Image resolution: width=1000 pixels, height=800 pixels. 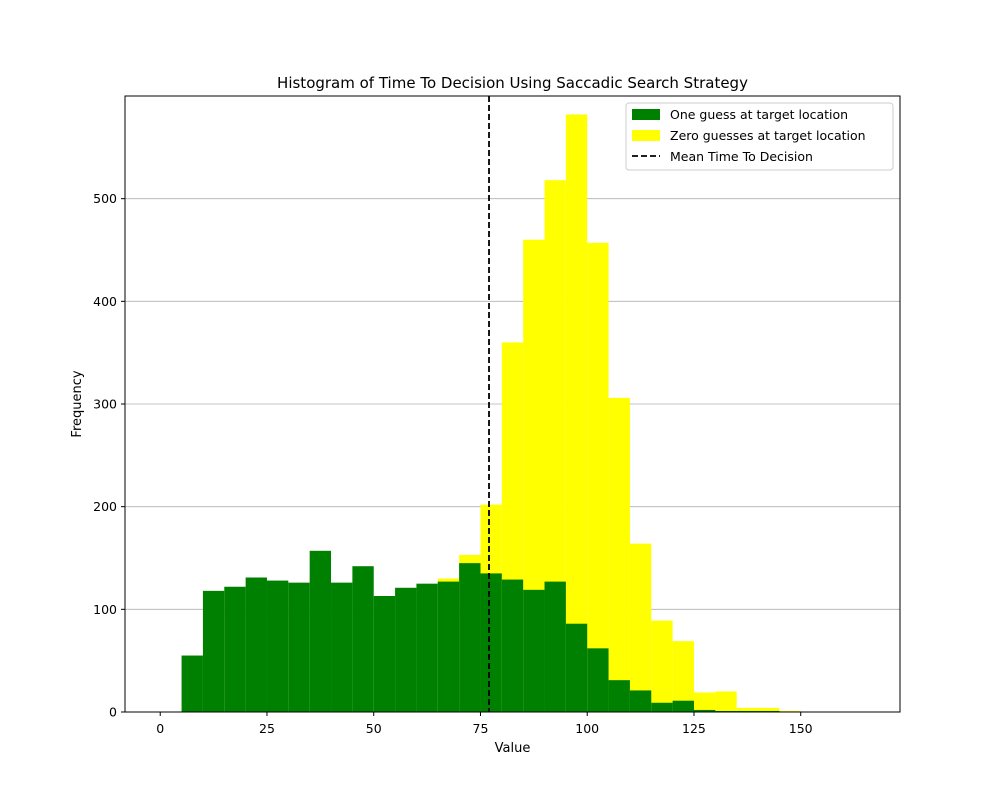 I want to click on x-tick-label: 100, so click(x=587, y=728).